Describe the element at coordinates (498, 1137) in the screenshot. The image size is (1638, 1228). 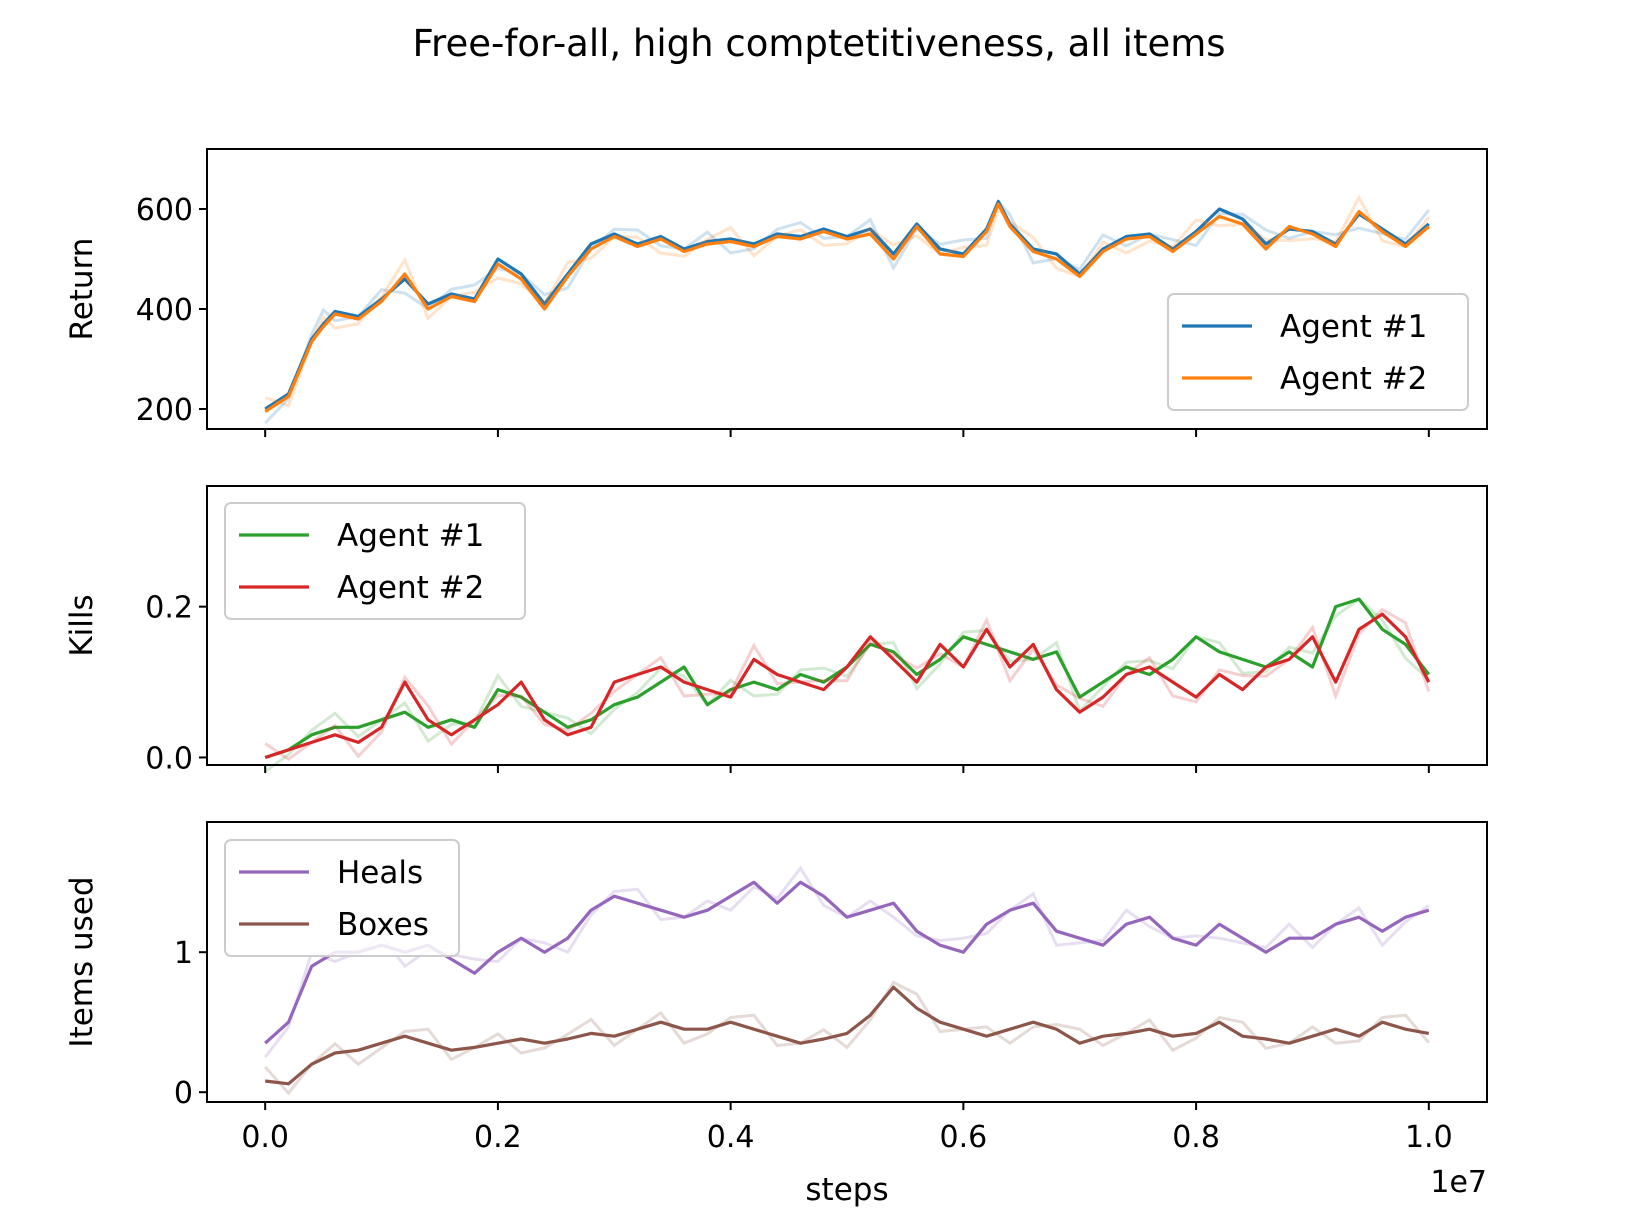
I see `x-tick-label: 0.2` at that location.